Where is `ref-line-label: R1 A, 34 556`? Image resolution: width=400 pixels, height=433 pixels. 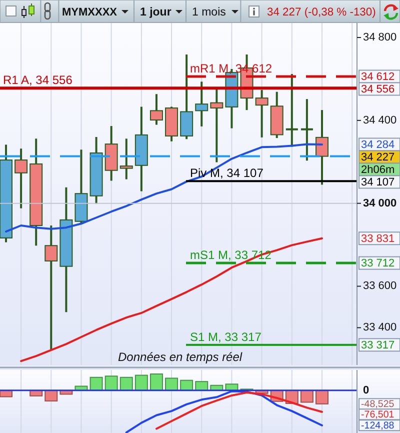
ref-line-label: R1 A, 34 556 is located at coordinates (38, 80).